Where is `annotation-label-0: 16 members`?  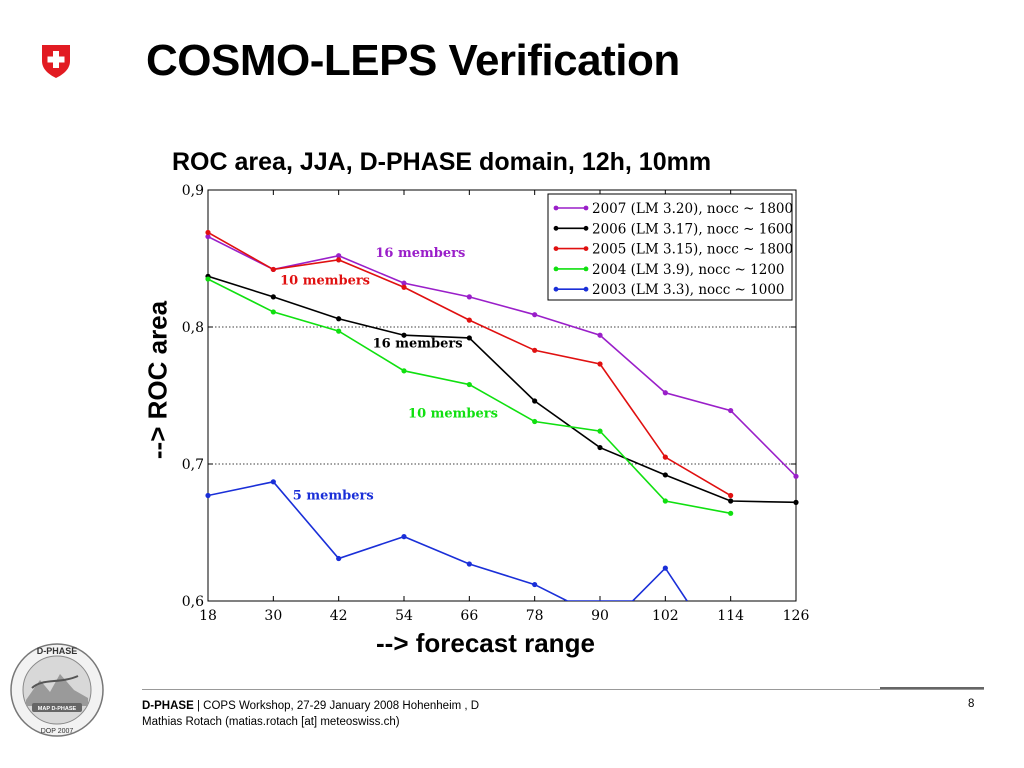 annotation-label-0: 16 members is located at coordinates (420, 253).